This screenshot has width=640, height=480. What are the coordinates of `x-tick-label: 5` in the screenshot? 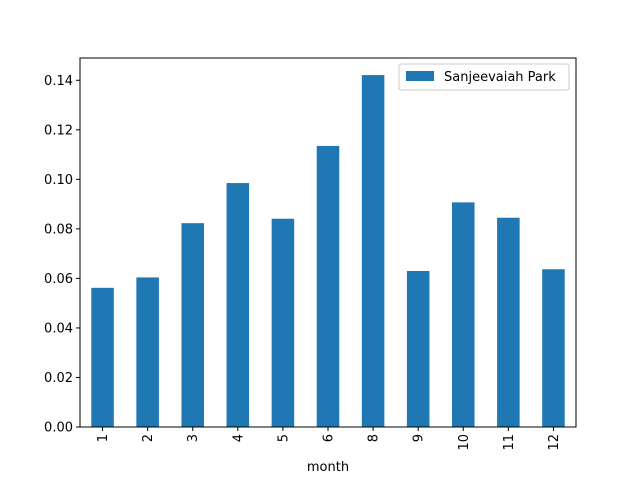 It's located at (283, 438).